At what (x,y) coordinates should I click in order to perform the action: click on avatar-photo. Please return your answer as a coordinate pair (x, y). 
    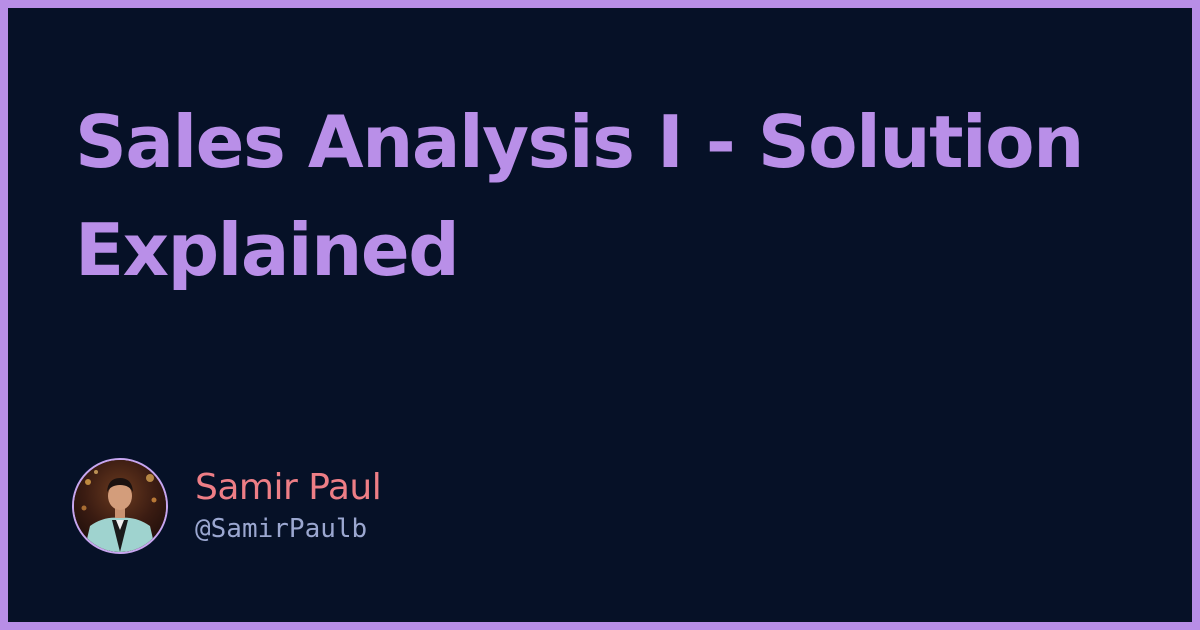
    Looking at the image, I should click on (120, 506).